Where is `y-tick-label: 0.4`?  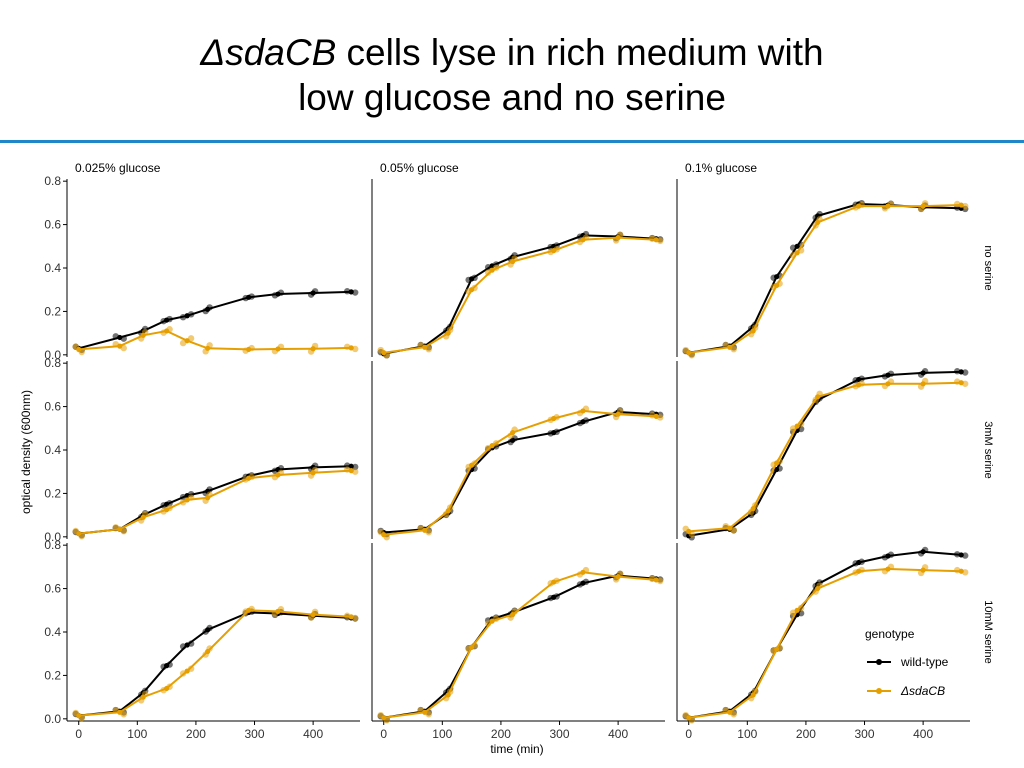
y-tick-label: 0.4 is located at coordinates (52, 268).